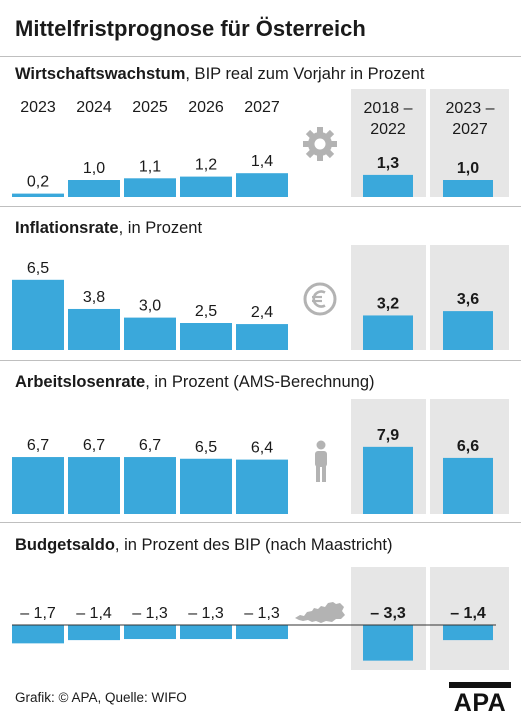 The width and height of the screenshot is (521, 721). What do you see at coordinates (468, 299) in the screenshot?
I see `average-value-label: 3,6` at bounding box center [468, 299].